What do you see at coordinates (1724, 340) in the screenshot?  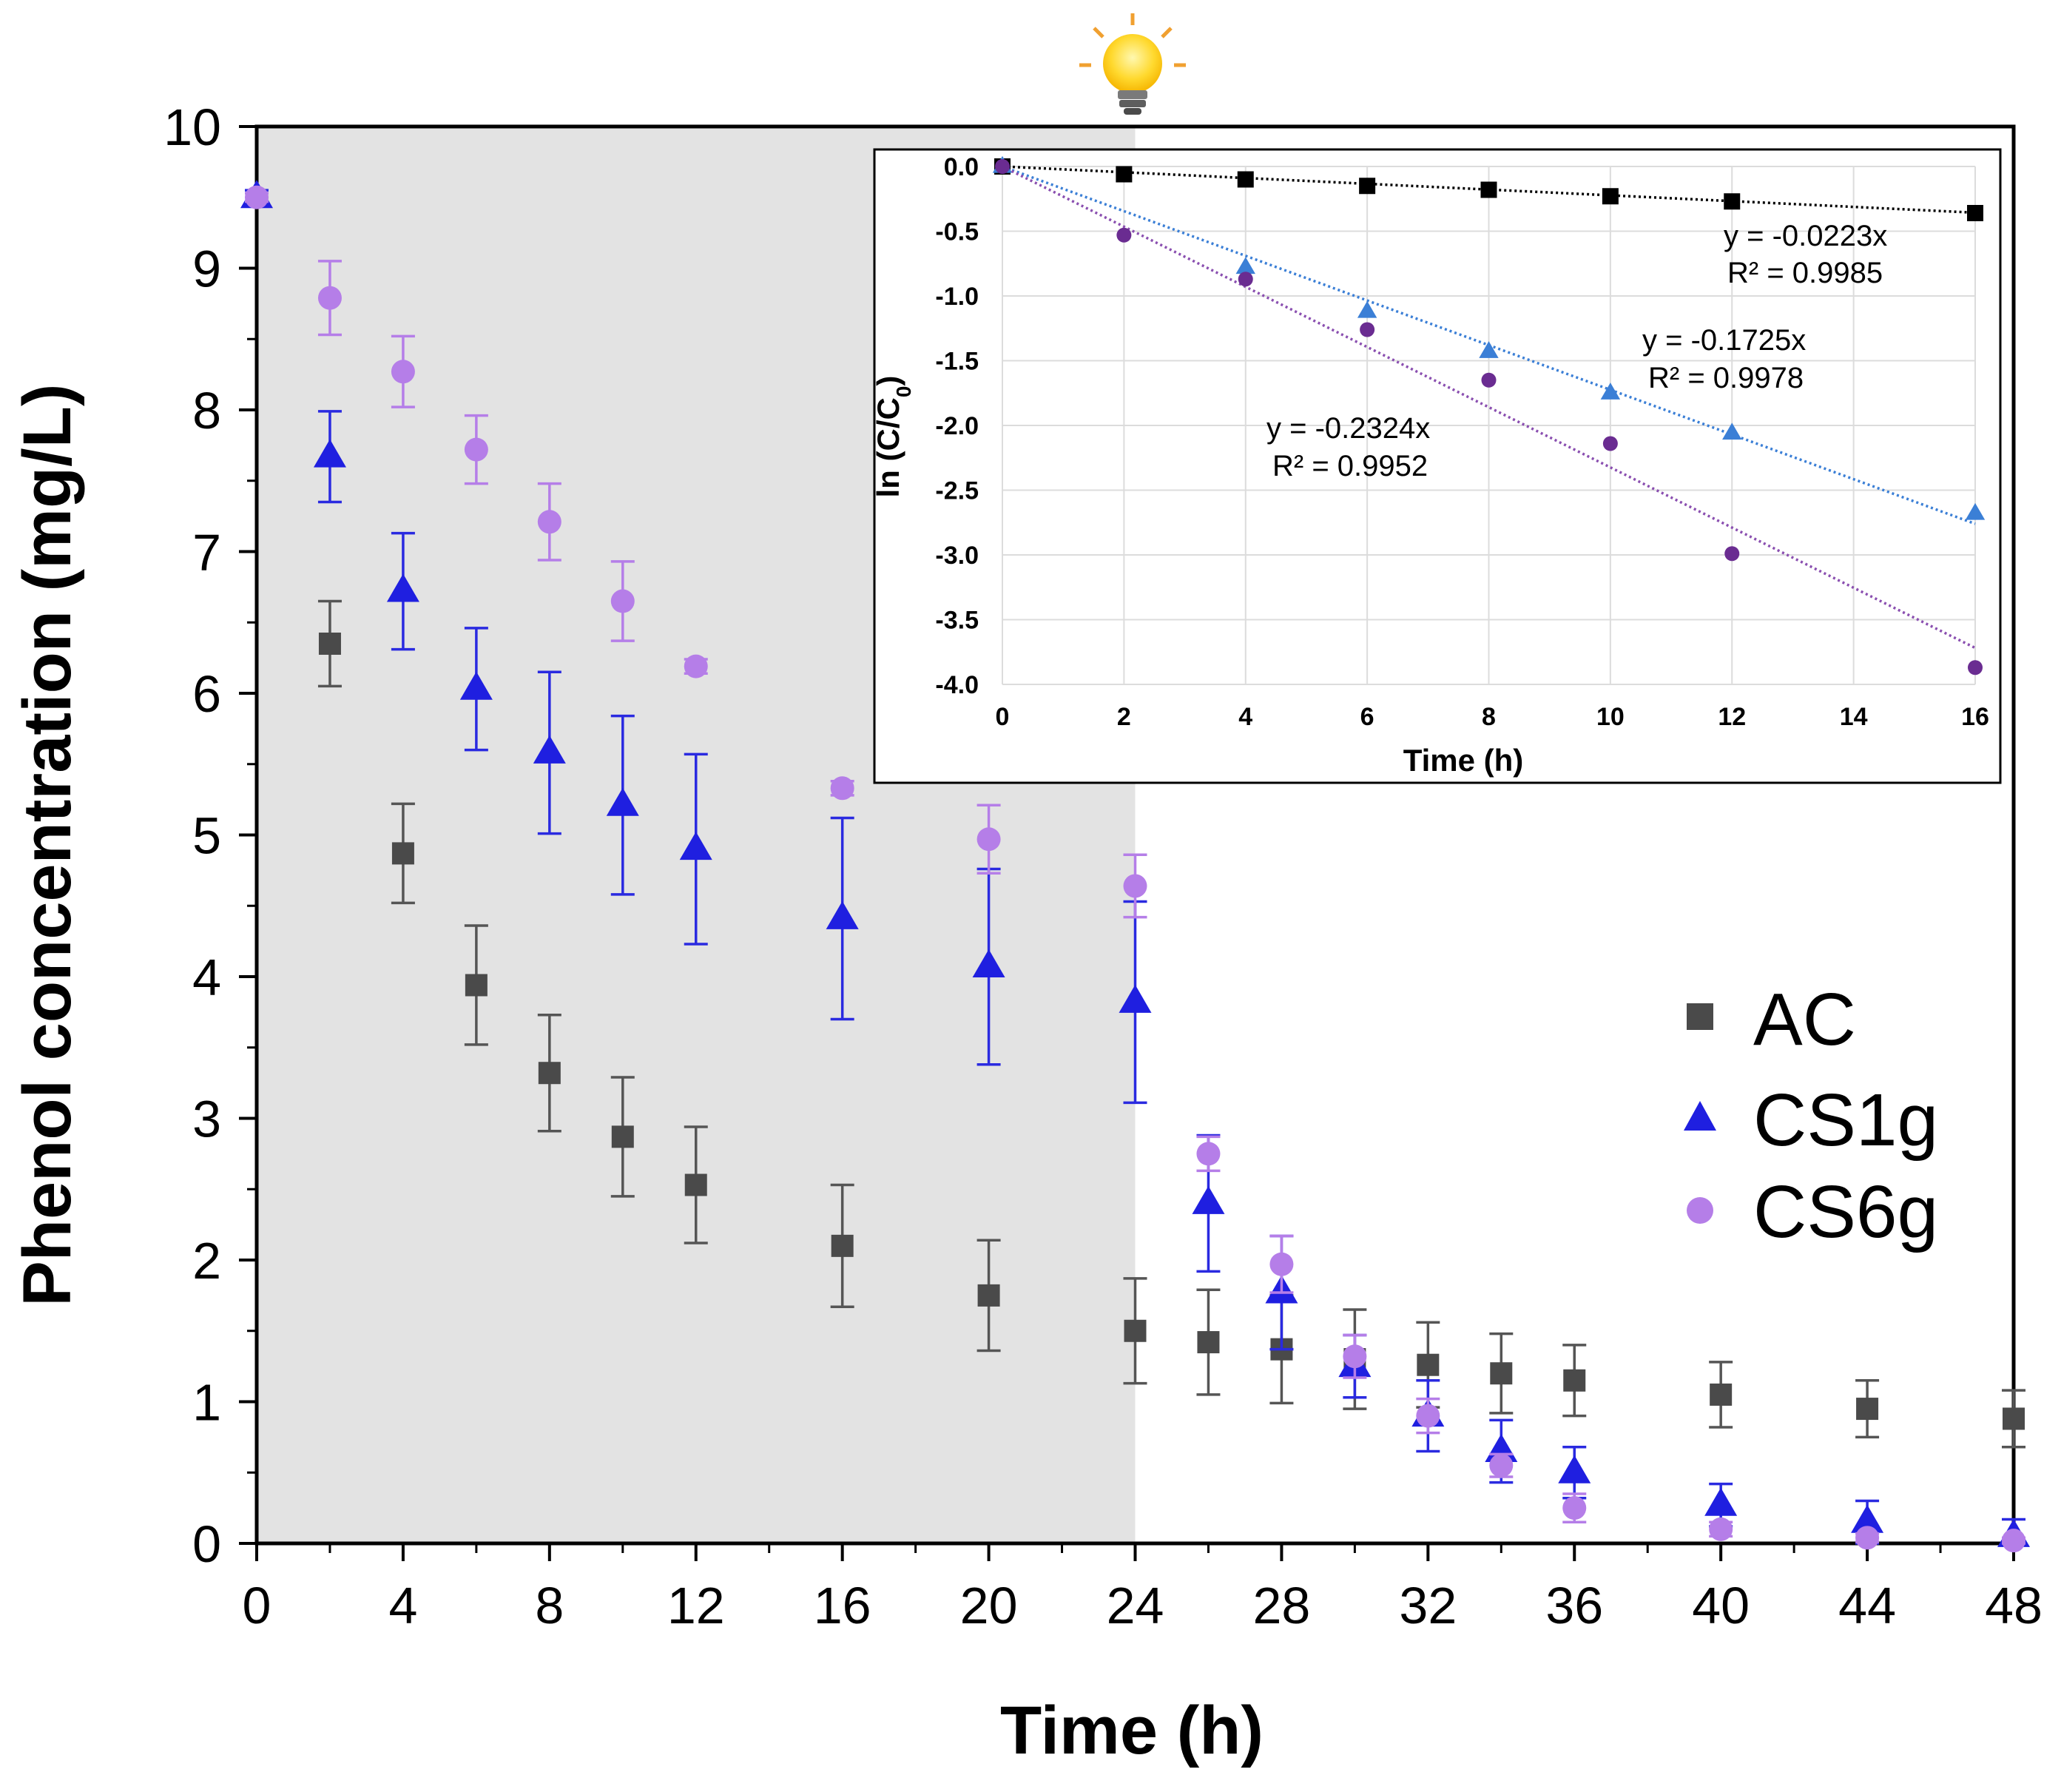 I see `inset-eq-cs1g: y = -0.1725x` at bounding box center [1724, 340].